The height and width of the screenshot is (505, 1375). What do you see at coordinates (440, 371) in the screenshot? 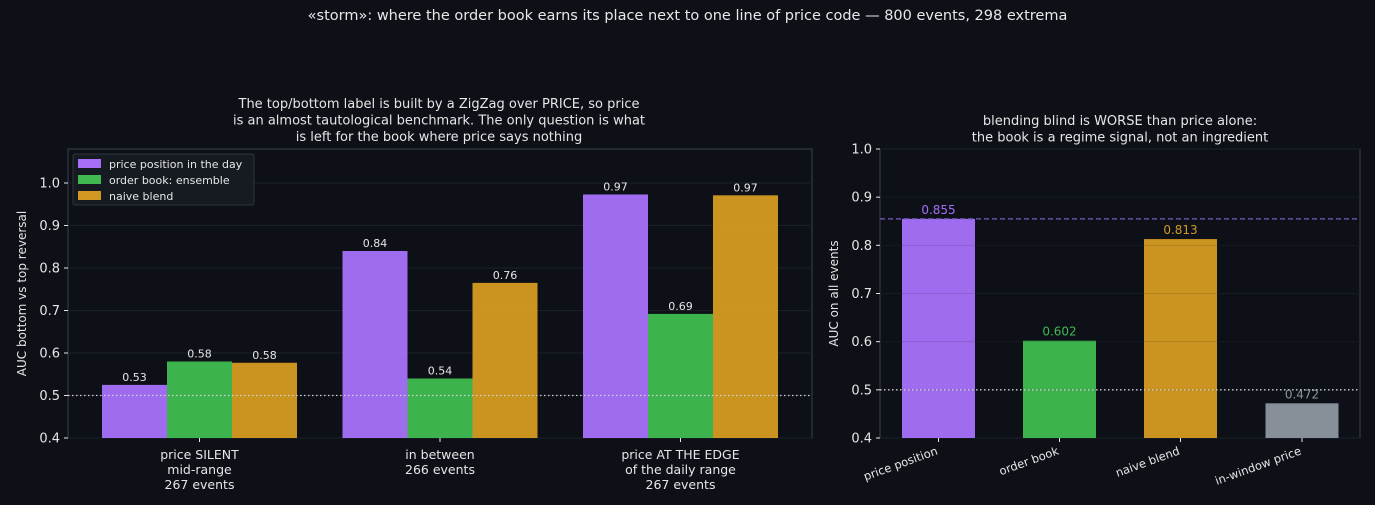
I see `left-bar-value-label: 0.54` at bounding box center [440, 371].